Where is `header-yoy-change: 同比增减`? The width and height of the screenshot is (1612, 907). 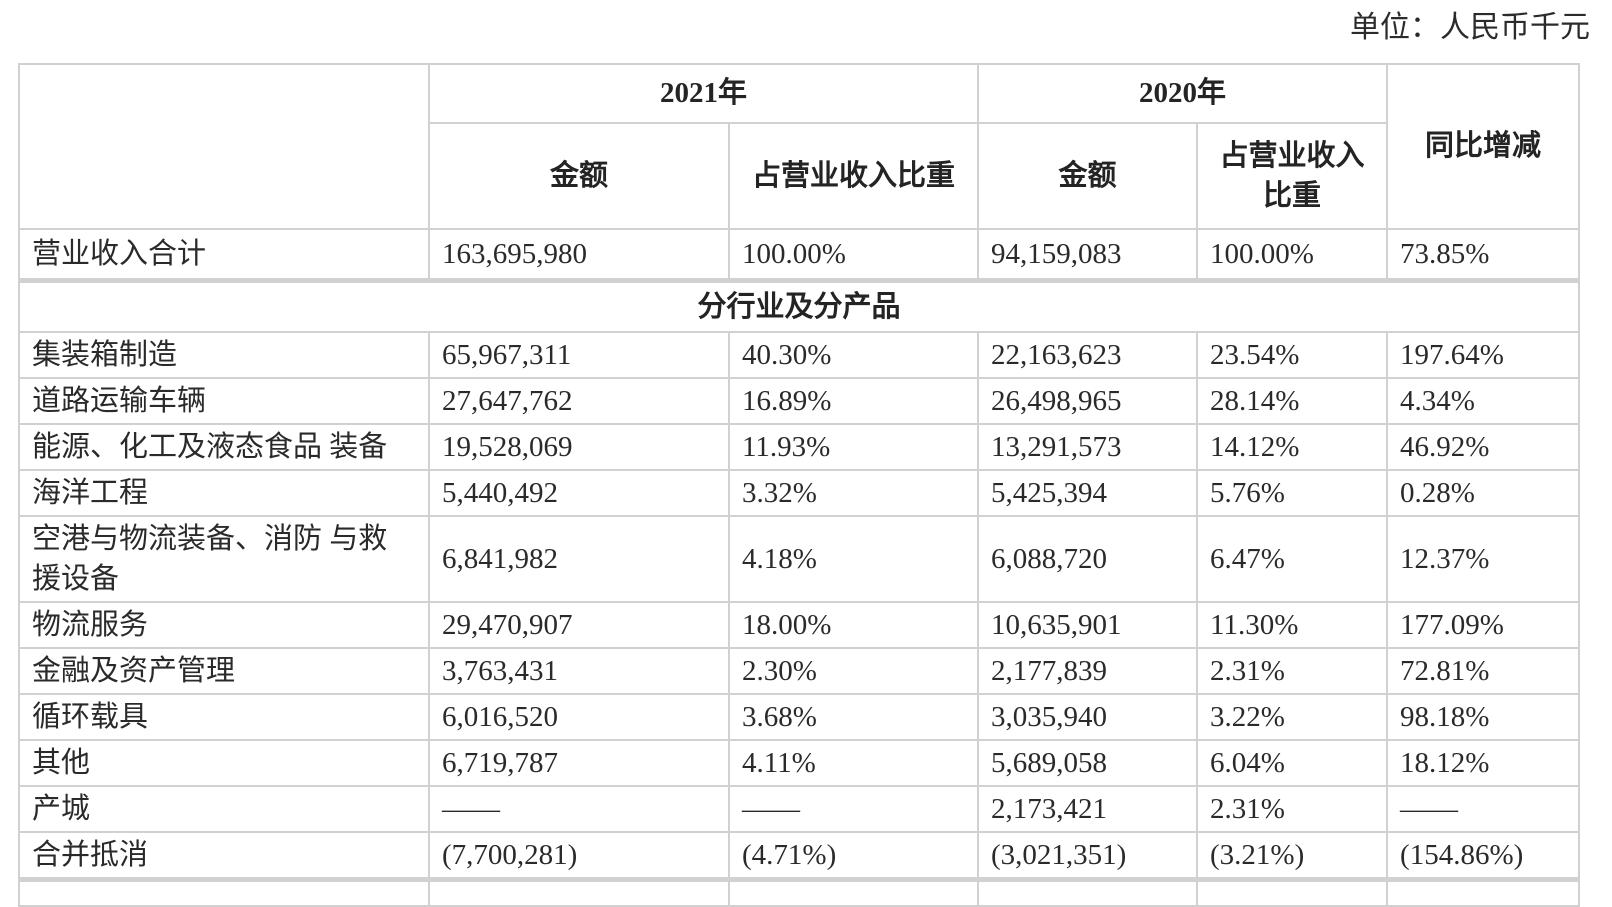 header-yoy-change: 同比增减 is located at coordinates (1483, 146).